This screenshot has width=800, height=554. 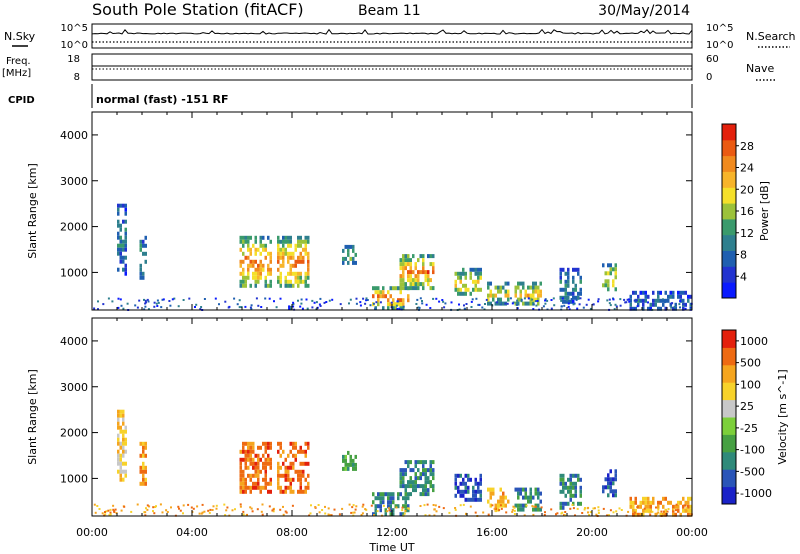 What do you see at coordinates (92, 532) in the screenshot?
I see `x-tick-label: 00:00` at bounding box center [92, 532].